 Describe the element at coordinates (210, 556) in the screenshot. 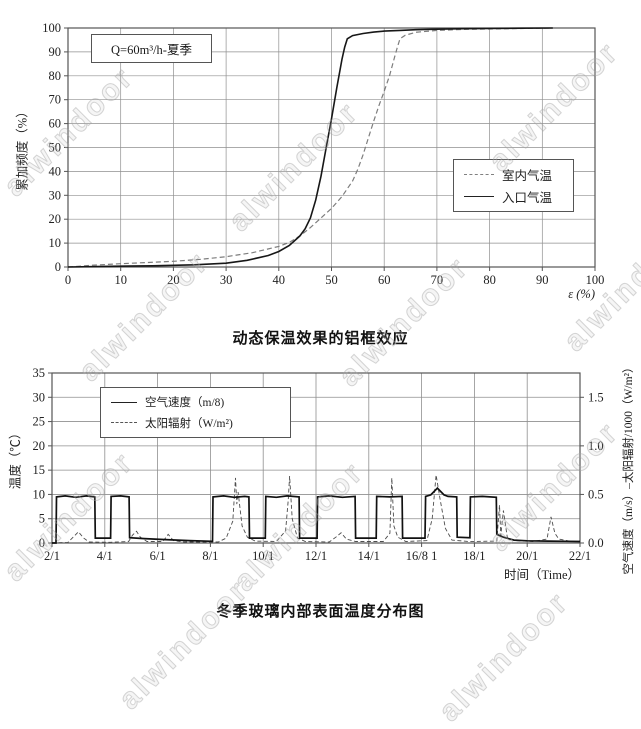

I see `svg-text: 8/1` at that location.